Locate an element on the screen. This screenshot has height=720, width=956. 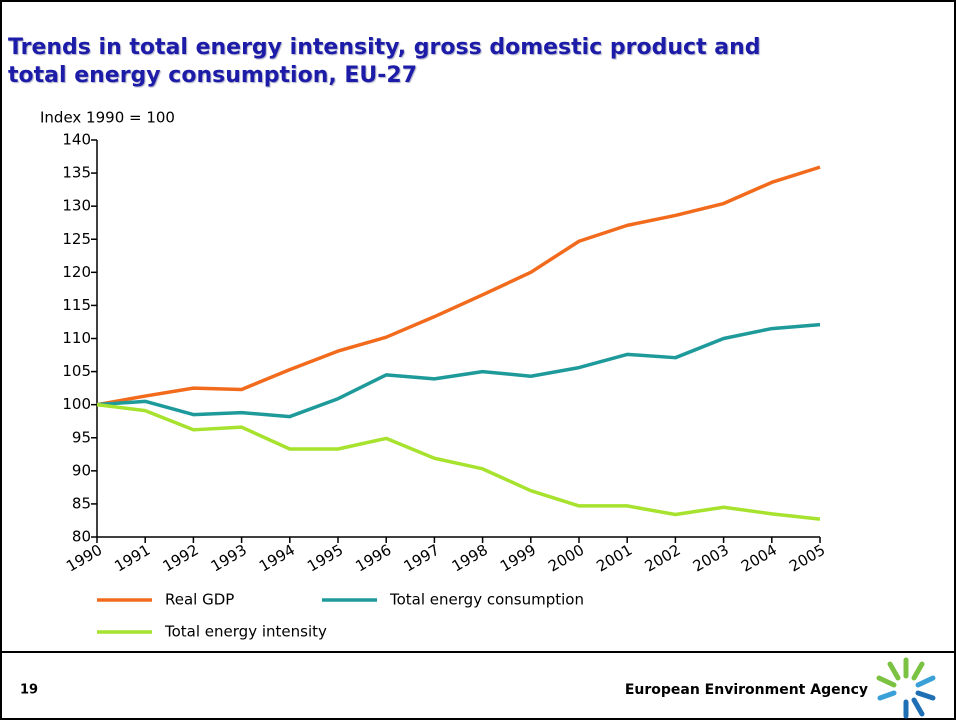
x-tick-label: 2002 is located at coordinates (663, 558).